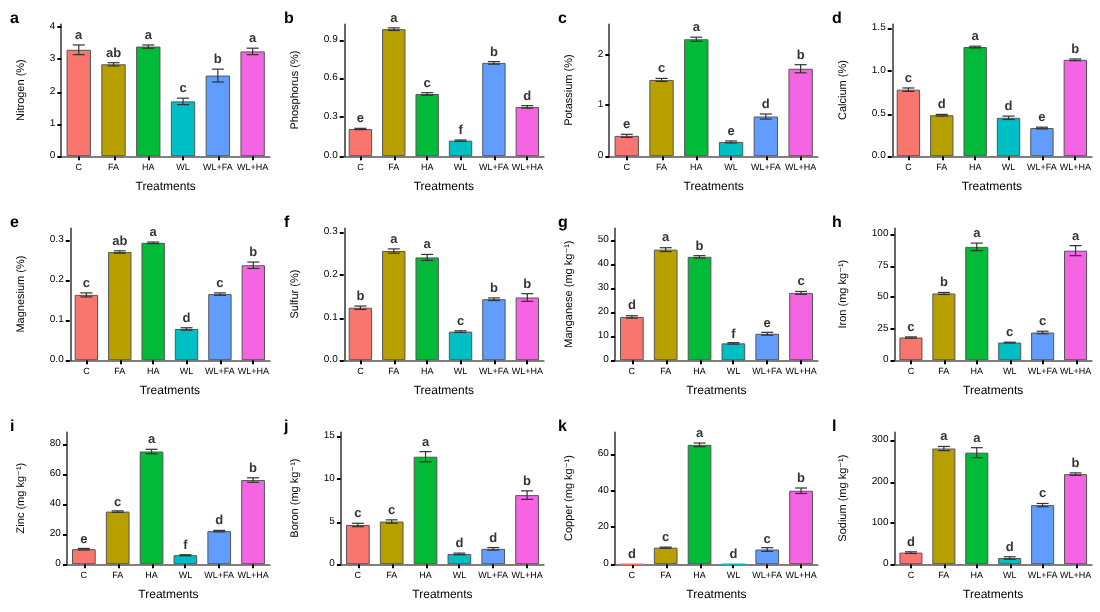 The image size is (1100, 612). I want to click on chart-title: i, so click(12, 426).